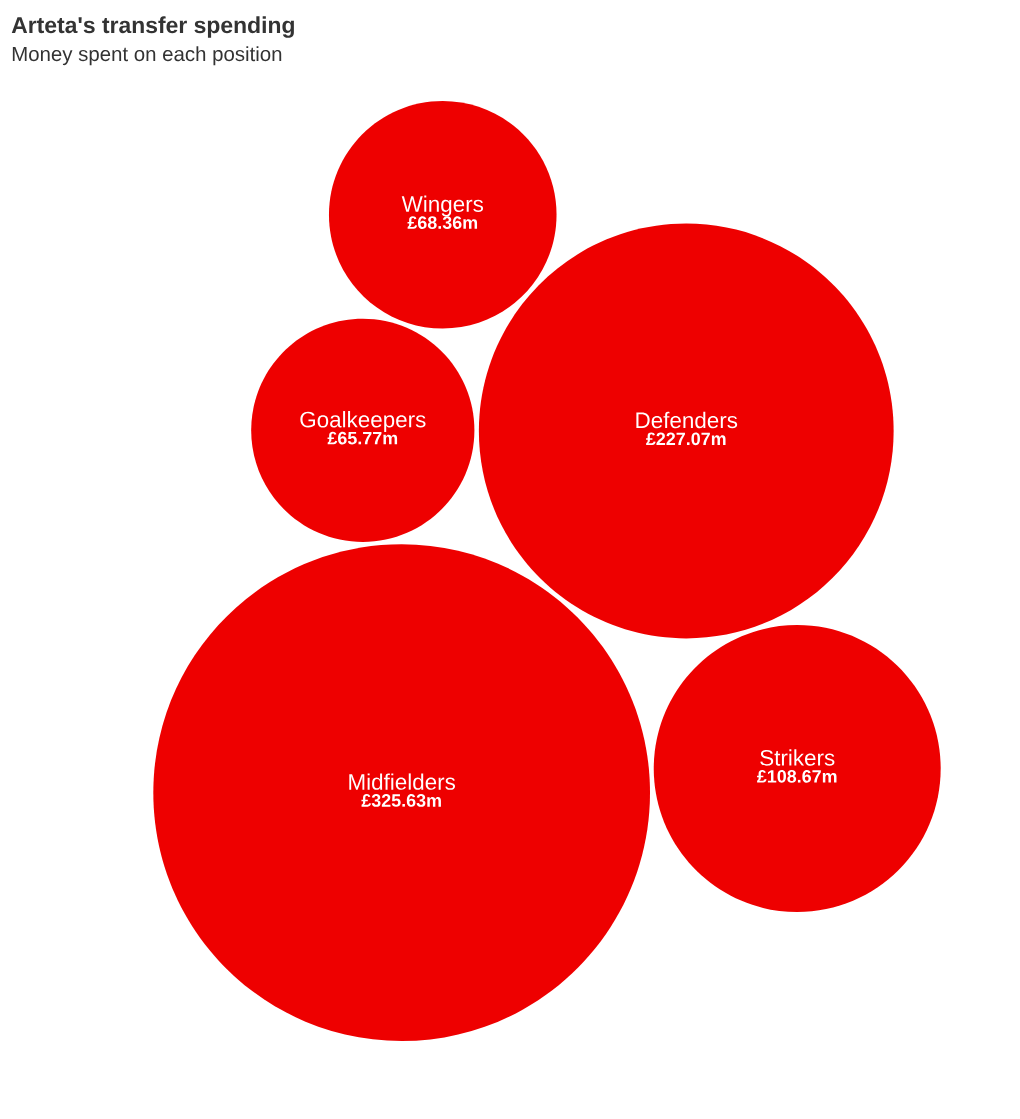  Describe the element at coordinates (401, 800) in the screenshot. I see `data-label: £325.63m` at that location.